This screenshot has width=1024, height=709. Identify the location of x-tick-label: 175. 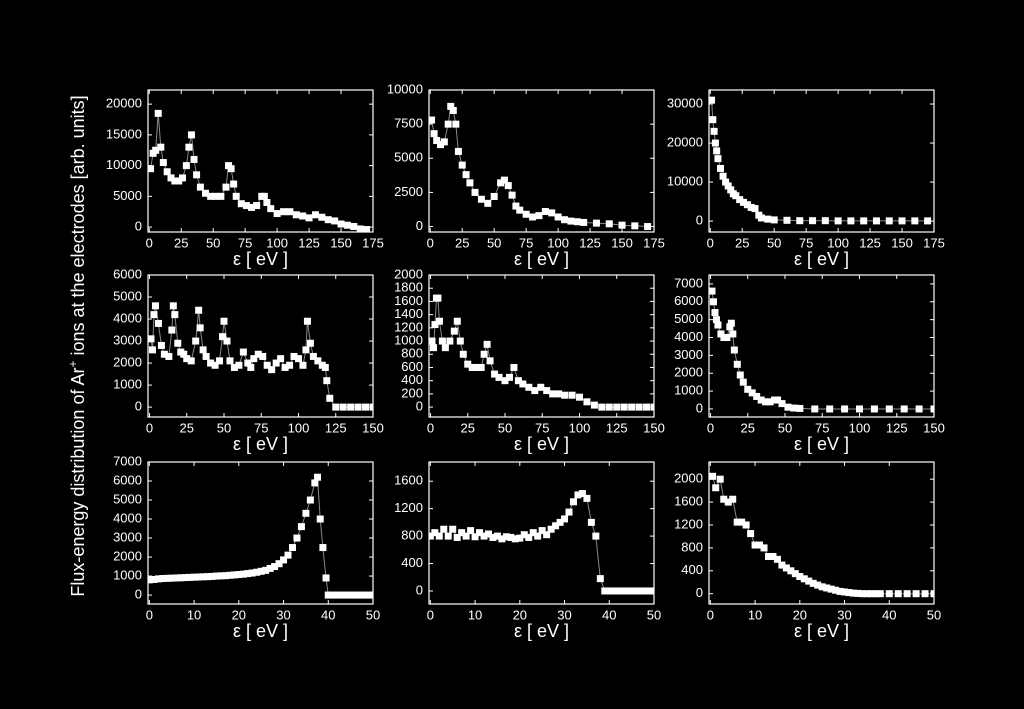
(654, 242).